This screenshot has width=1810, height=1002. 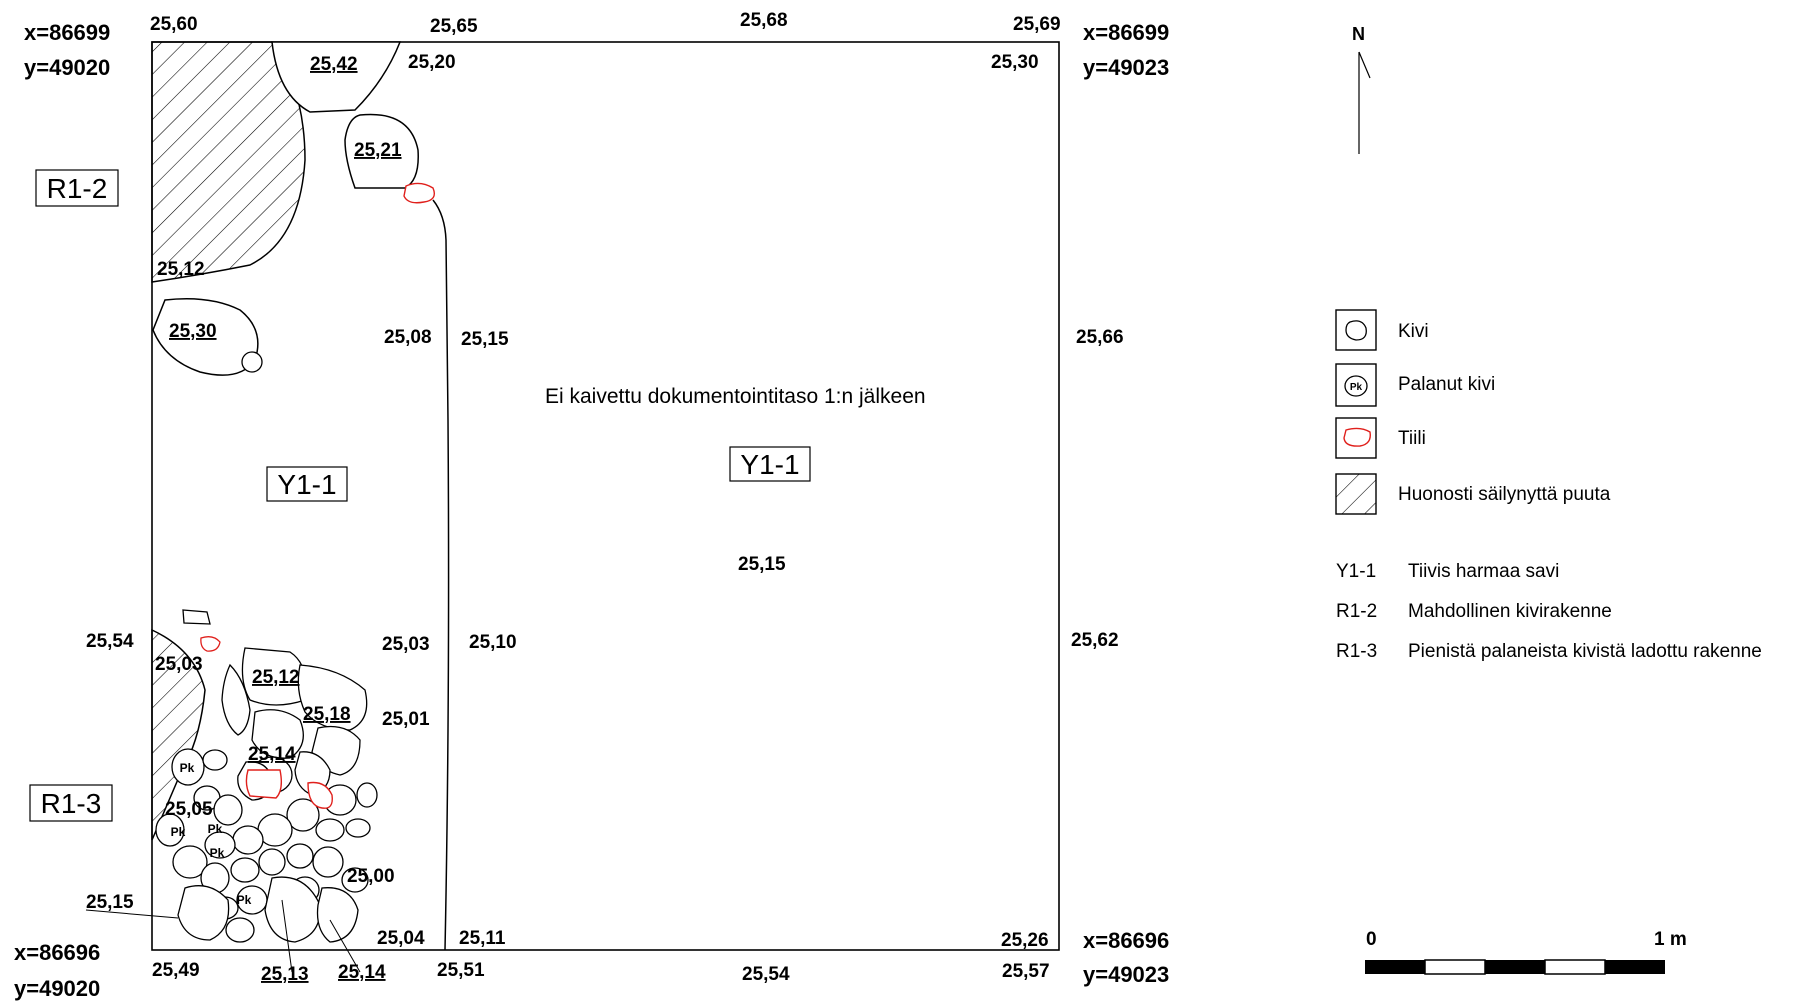 I want to click on brick-top, so click(x=419, y=193).